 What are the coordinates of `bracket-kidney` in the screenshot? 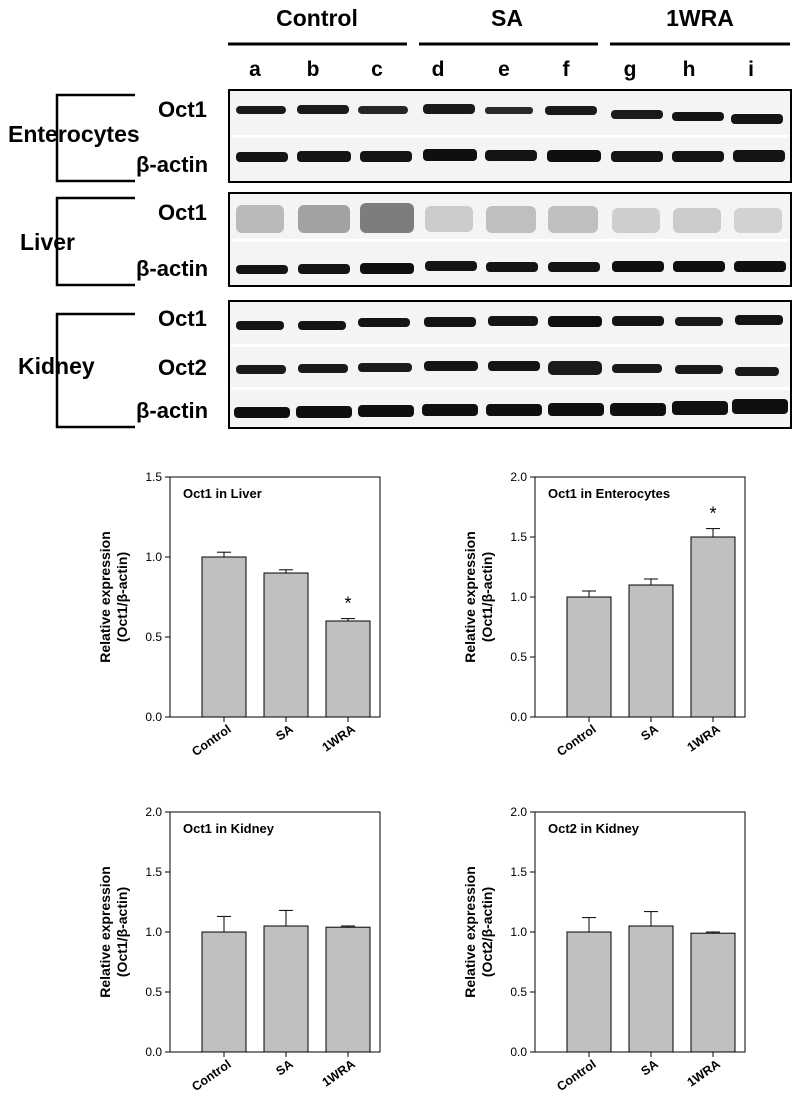 It's located at (95, 370).